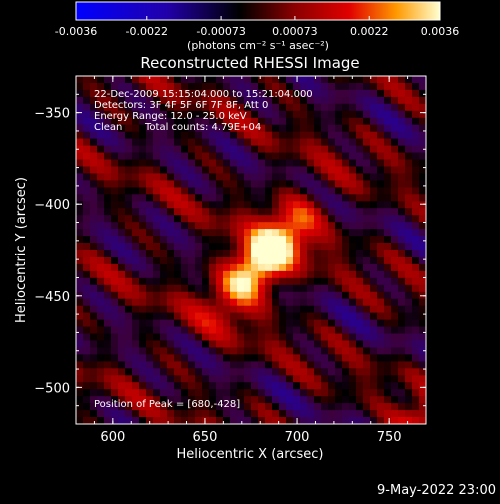  Describe the element at coordinates (167, 404) in the screenshot. I see `annotation-peak: Position of Peak = [680,-428]` at that location.